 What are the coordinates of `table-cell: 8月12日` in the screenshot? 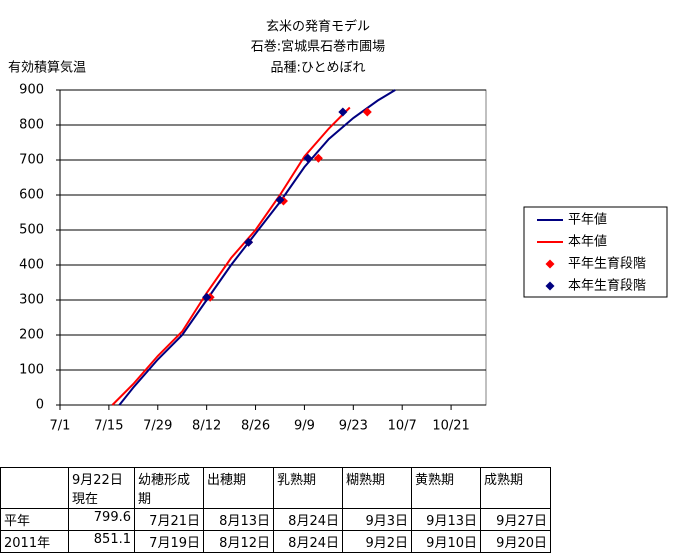 It's located at (238, 541).